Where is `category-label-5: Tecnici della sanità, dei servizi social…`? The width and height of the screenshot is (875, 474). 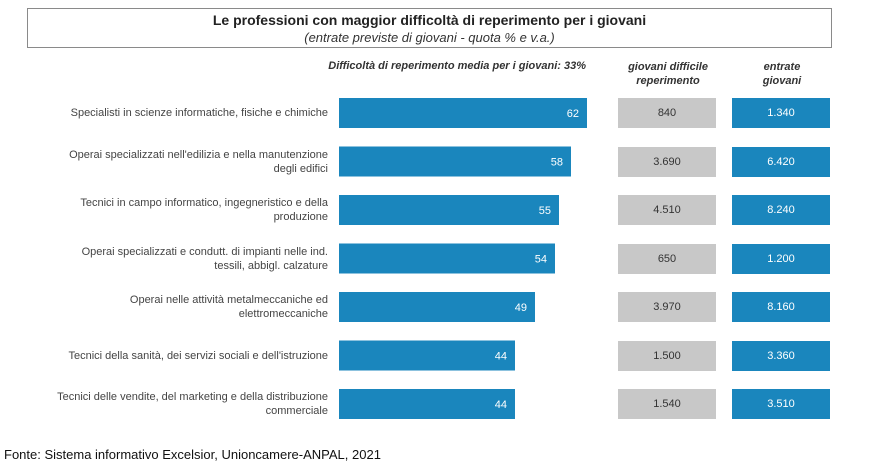
category-label-5: Tecnici della sanità, dei servizi social… is located at coordinates (198, 355).